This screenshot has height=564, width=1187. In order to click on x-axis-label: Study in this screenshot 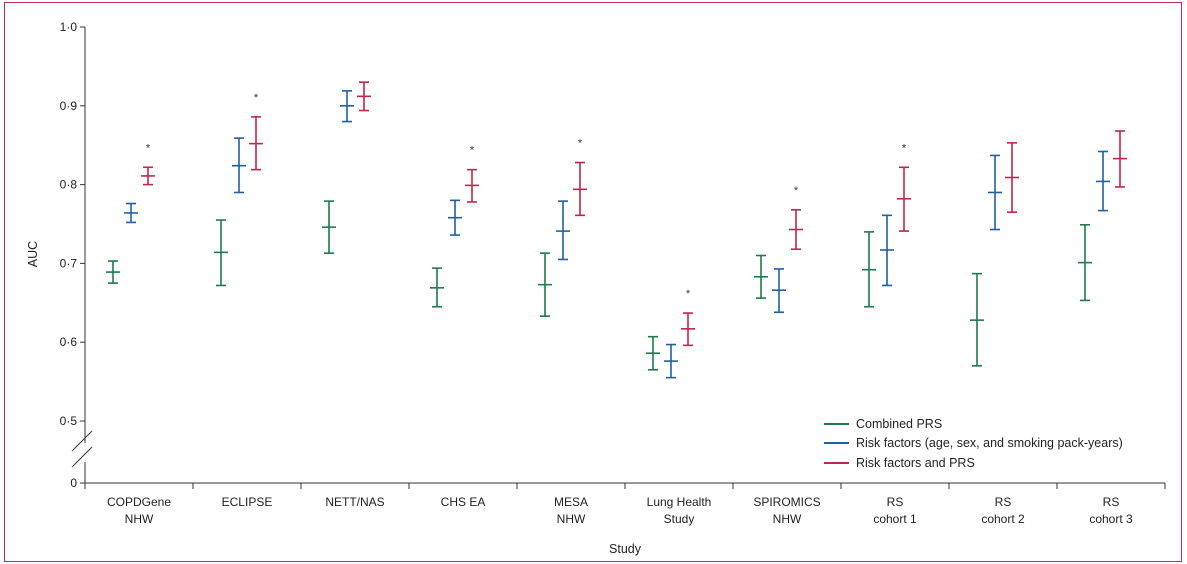, I will do `click(625, 549)`.